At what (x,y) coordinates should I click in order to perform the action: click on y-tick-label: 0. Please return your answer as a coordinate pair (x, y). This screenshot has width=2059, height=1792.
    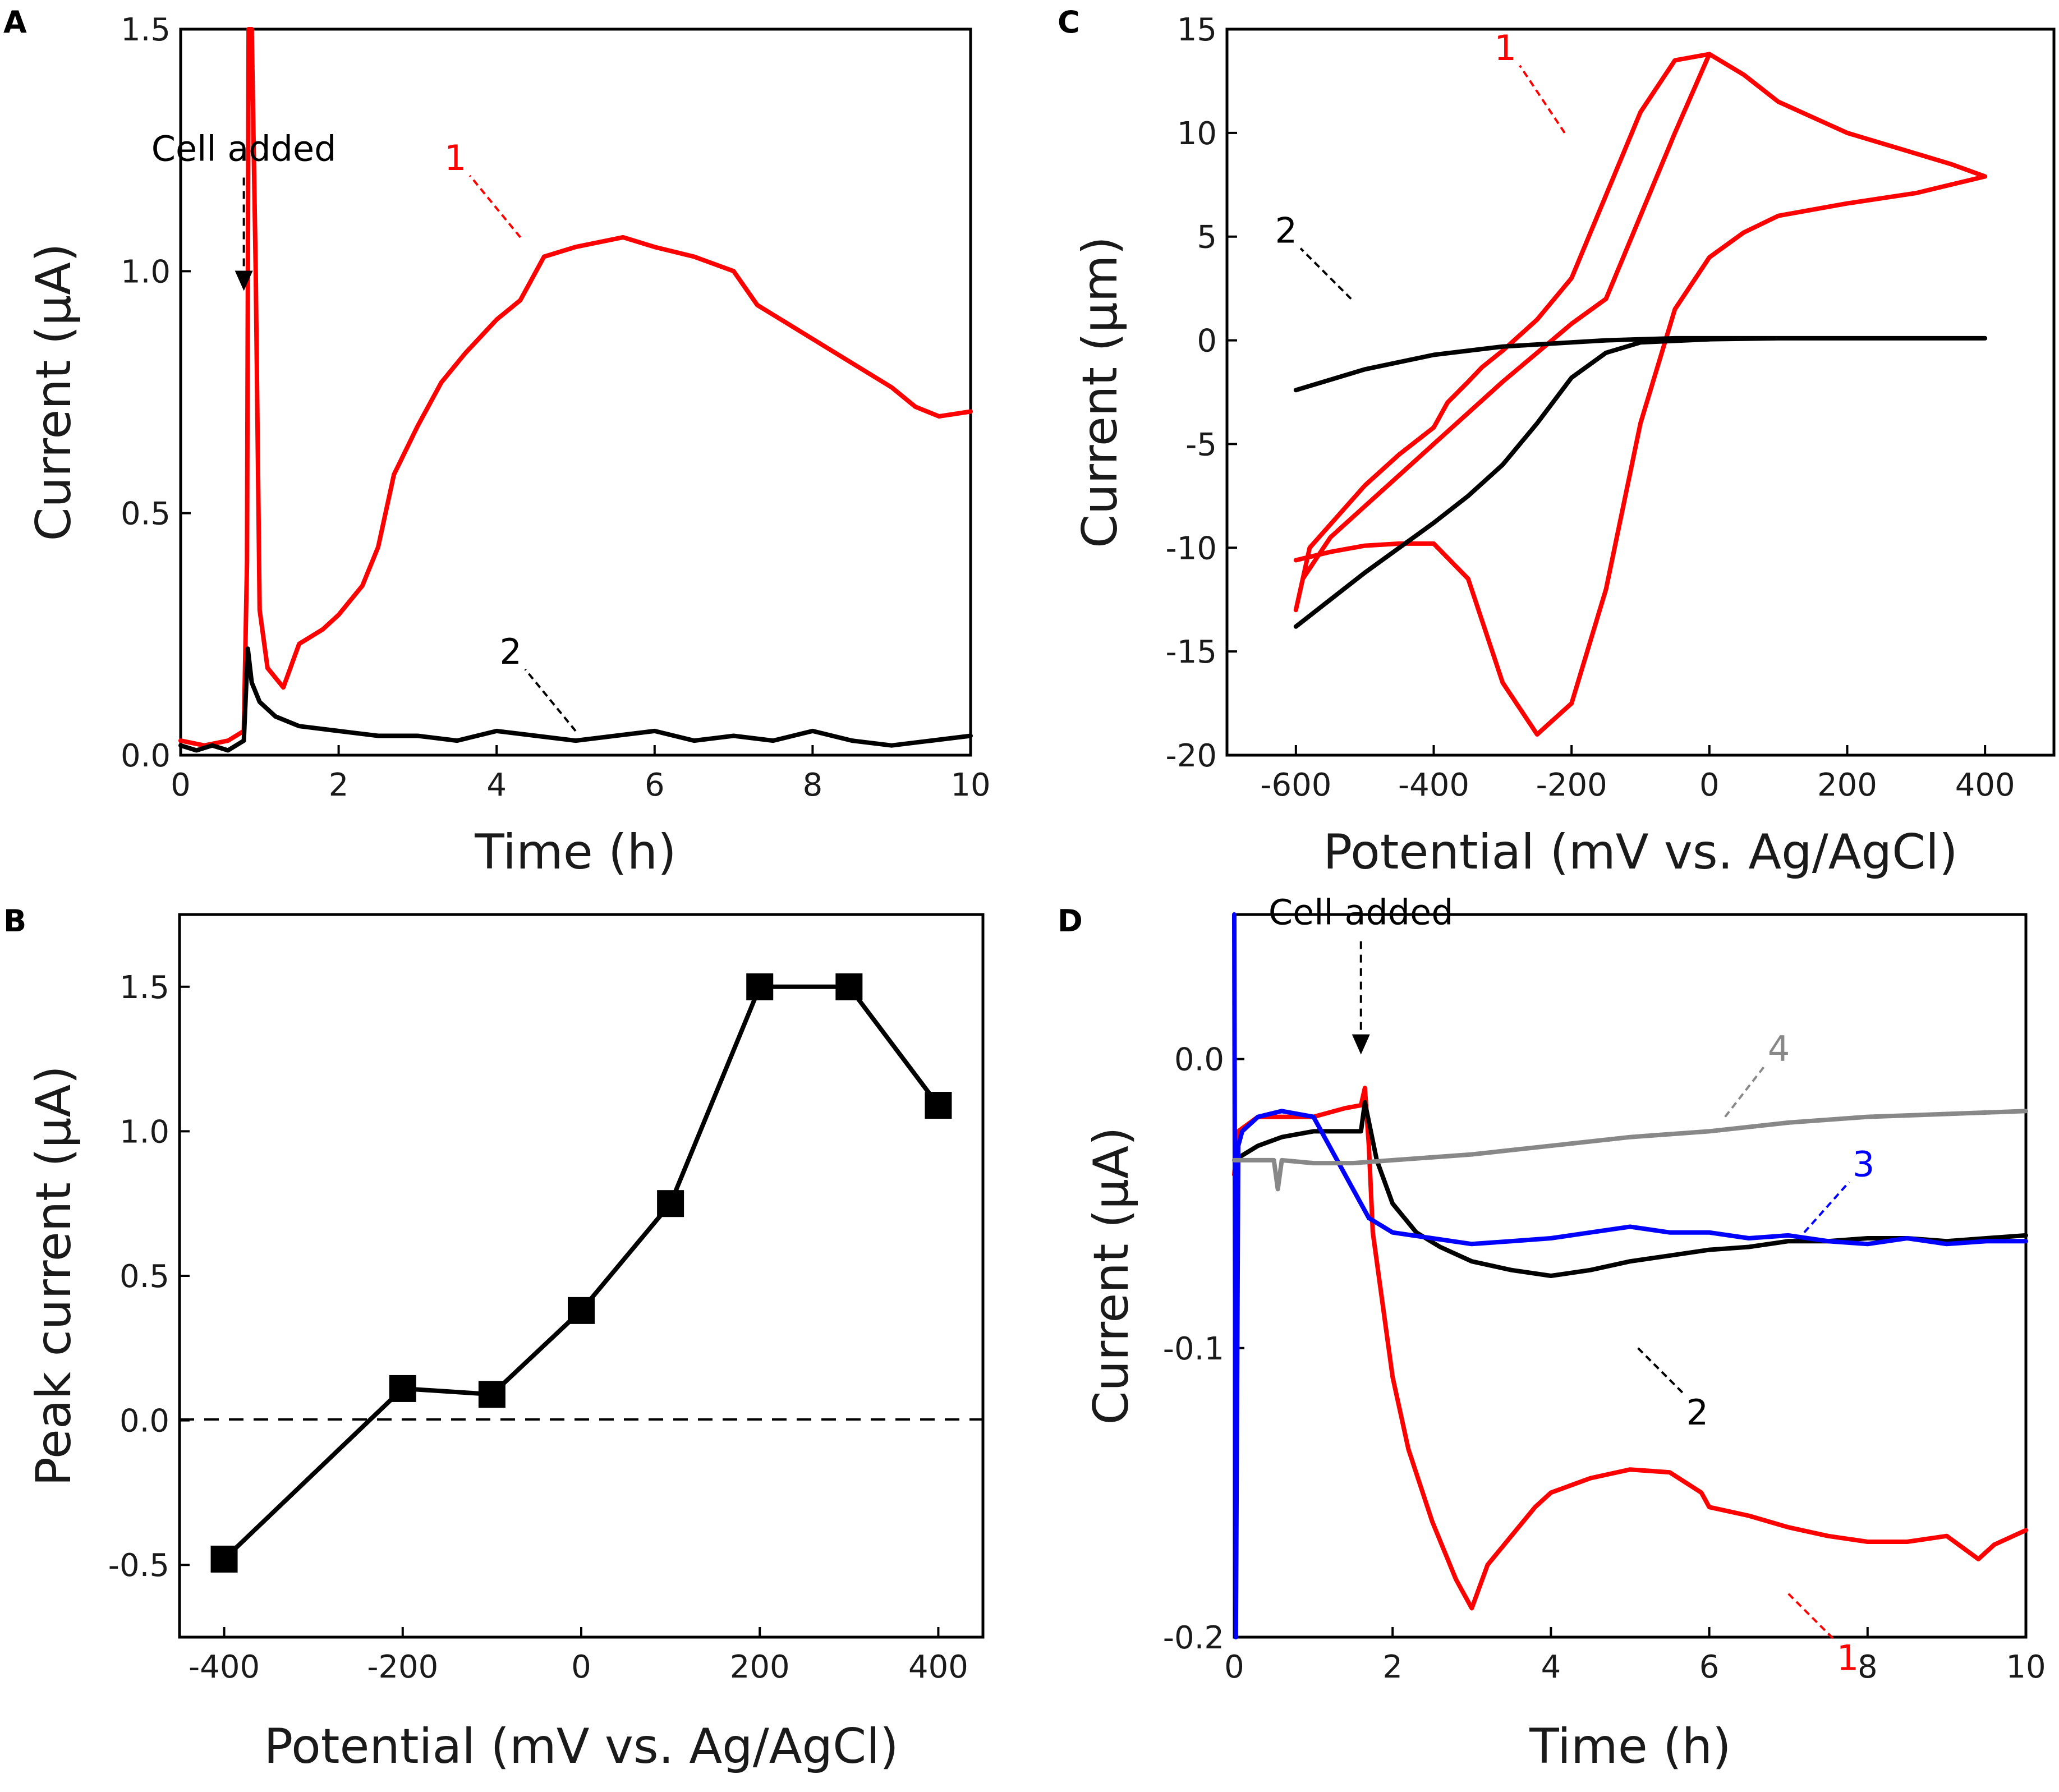
    Looking at the image, I should click on (1207, 341).